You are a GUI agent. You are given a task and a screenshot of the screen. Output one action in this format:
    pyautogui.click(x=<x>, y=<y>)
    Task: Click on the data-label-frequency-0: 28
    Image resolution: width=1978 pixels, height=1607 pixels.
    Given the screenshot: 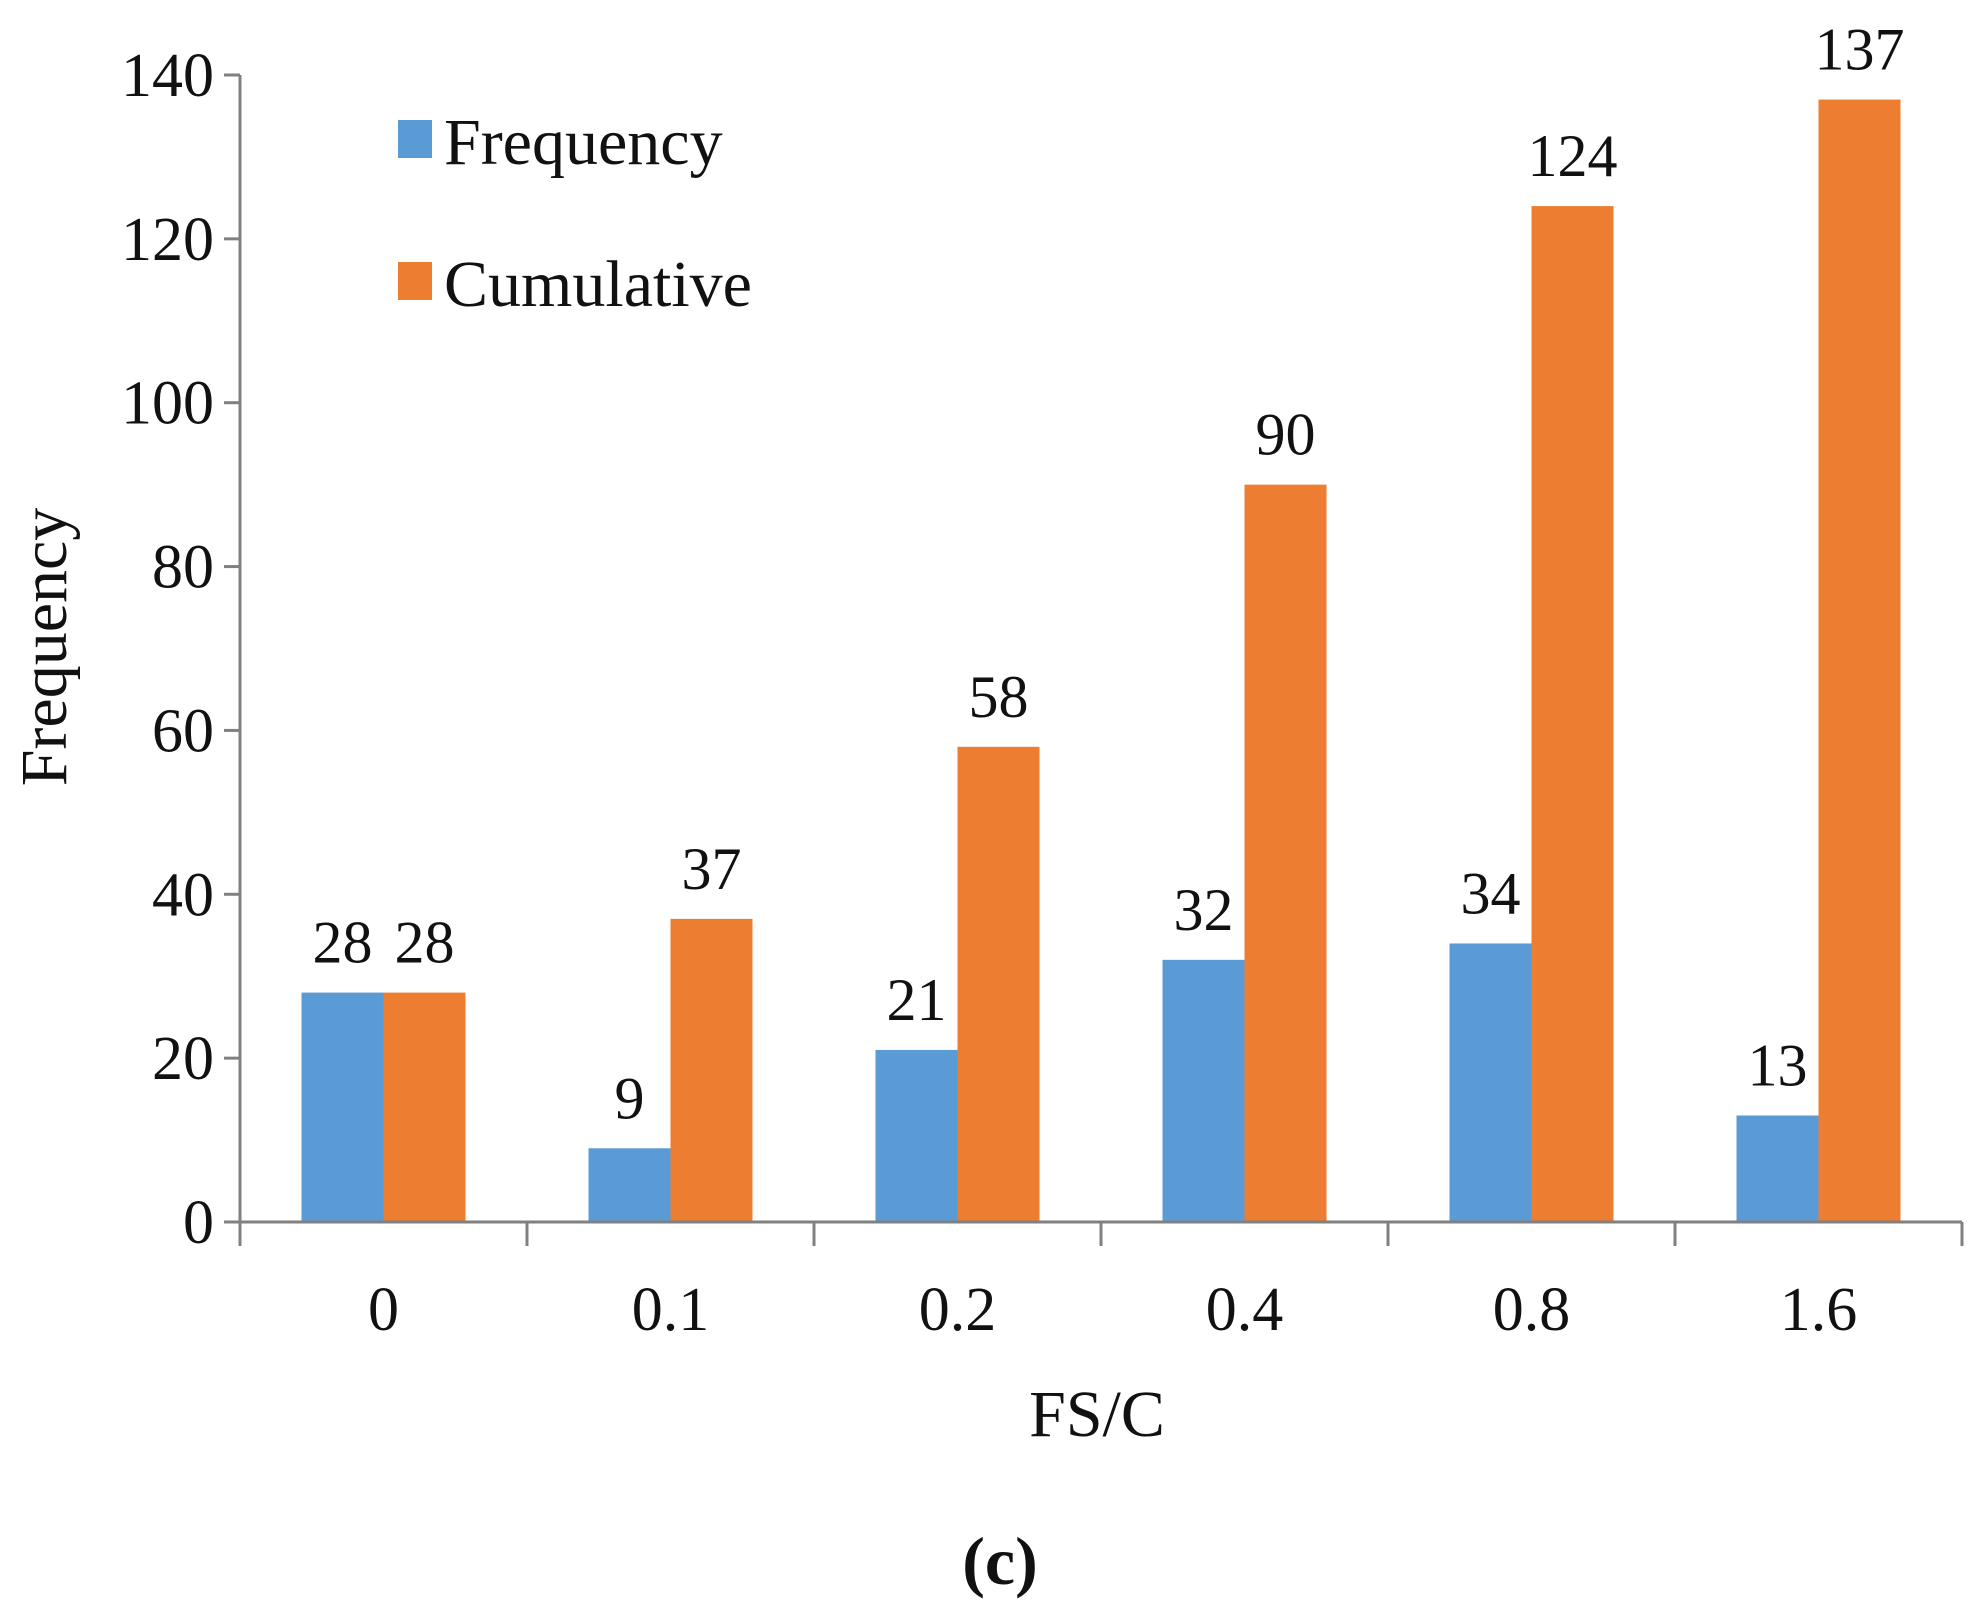 What is the action you would take?
    pyautogui.click(x=343, y=943)
    